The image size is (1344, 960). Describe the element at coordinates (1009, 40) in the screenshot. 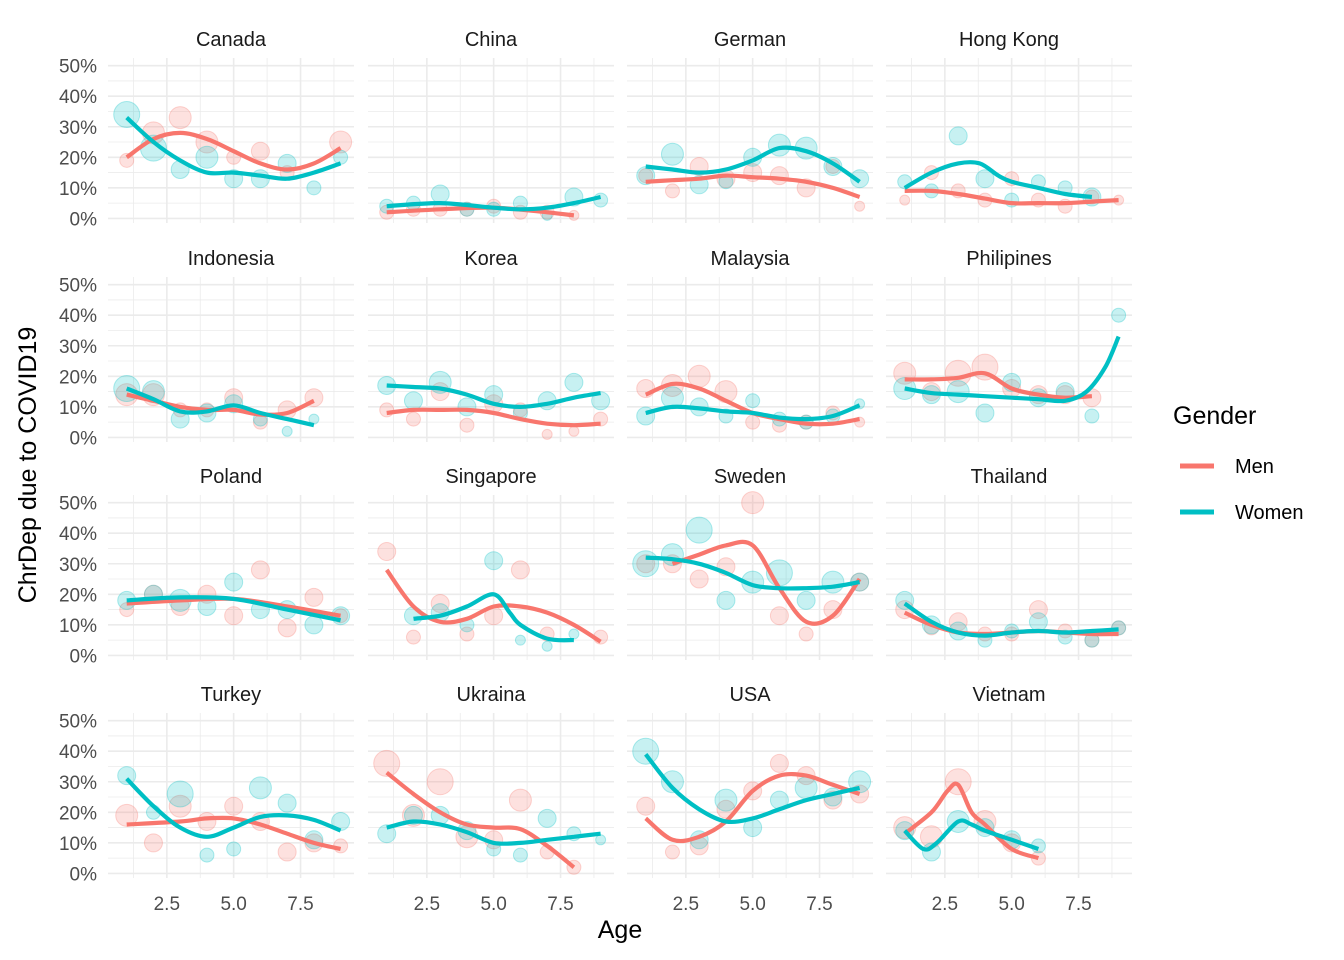

I see `facet-title: Hong Kong` at that location.